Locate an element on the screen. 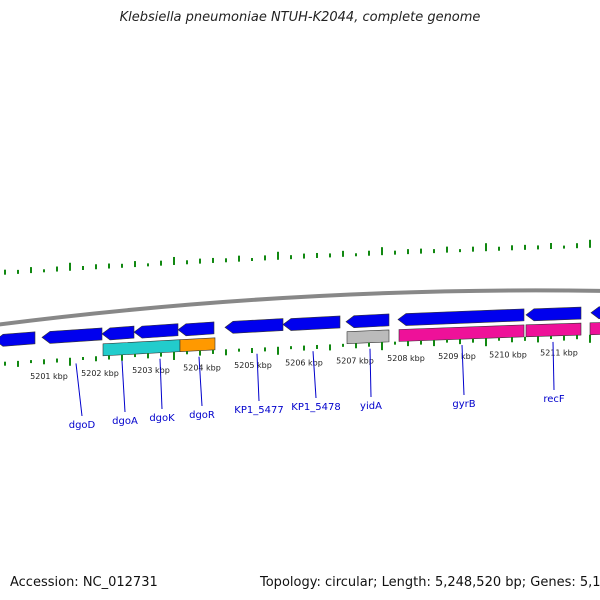 This screenshot has height=600, width=600. gene-label: dgoK is located at coordinates (162, 418).